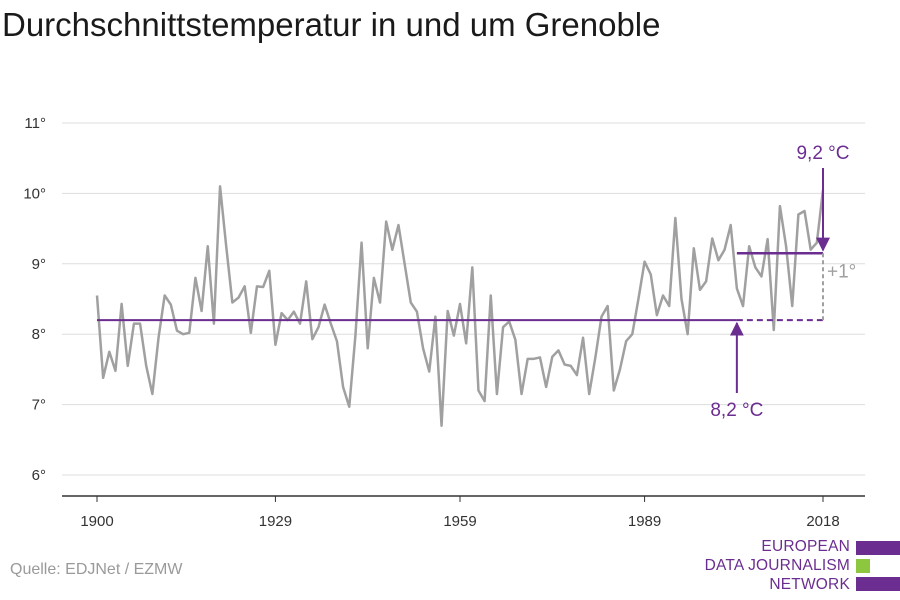  What do you see at coordinates (878, 584) in the screenshot?
I see `logo-bar-purple-bottom` at bounding box center [878, 584].